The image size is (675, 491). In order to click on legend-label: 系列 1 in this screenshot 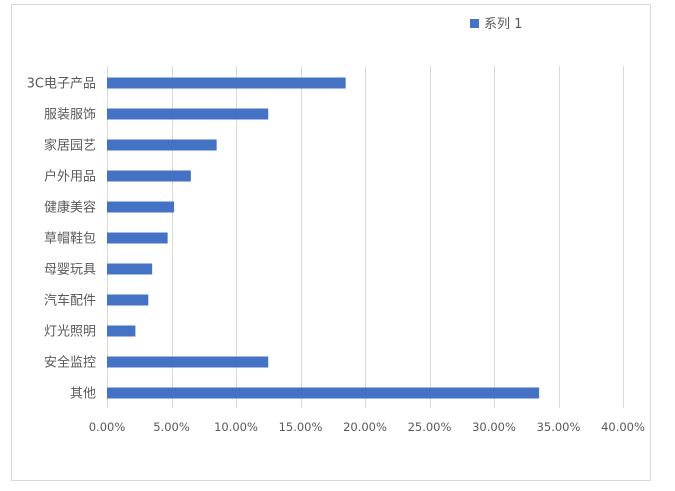, I will do `click(503, 24)`.